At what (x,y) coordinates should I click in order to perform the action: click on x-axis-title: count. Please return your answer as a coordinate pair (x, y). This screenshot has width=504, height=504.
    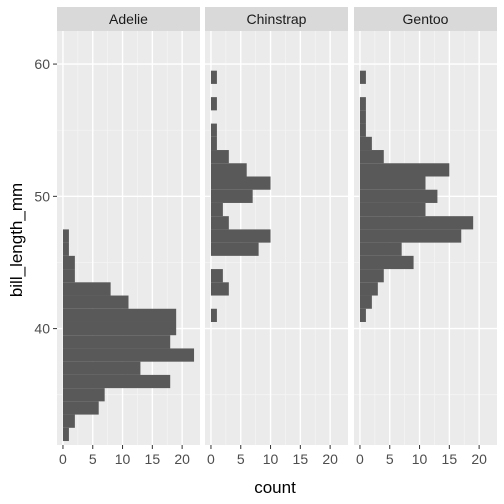
    Looking at the image, I should click on (275, 487).